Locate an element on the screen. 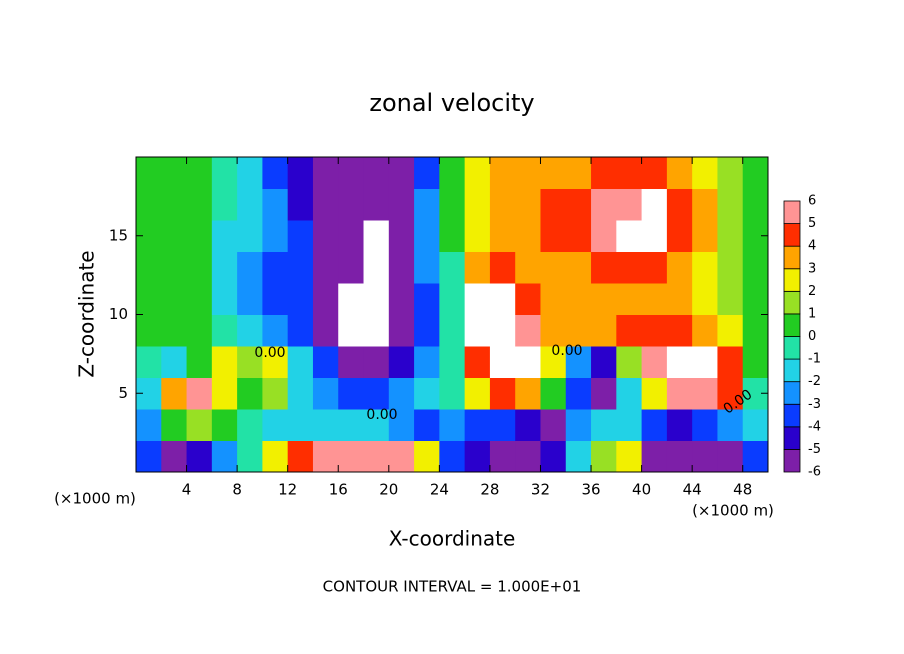 The image size is (904, 654). x-tick-label: 36 is located at coordinates (590, 490).